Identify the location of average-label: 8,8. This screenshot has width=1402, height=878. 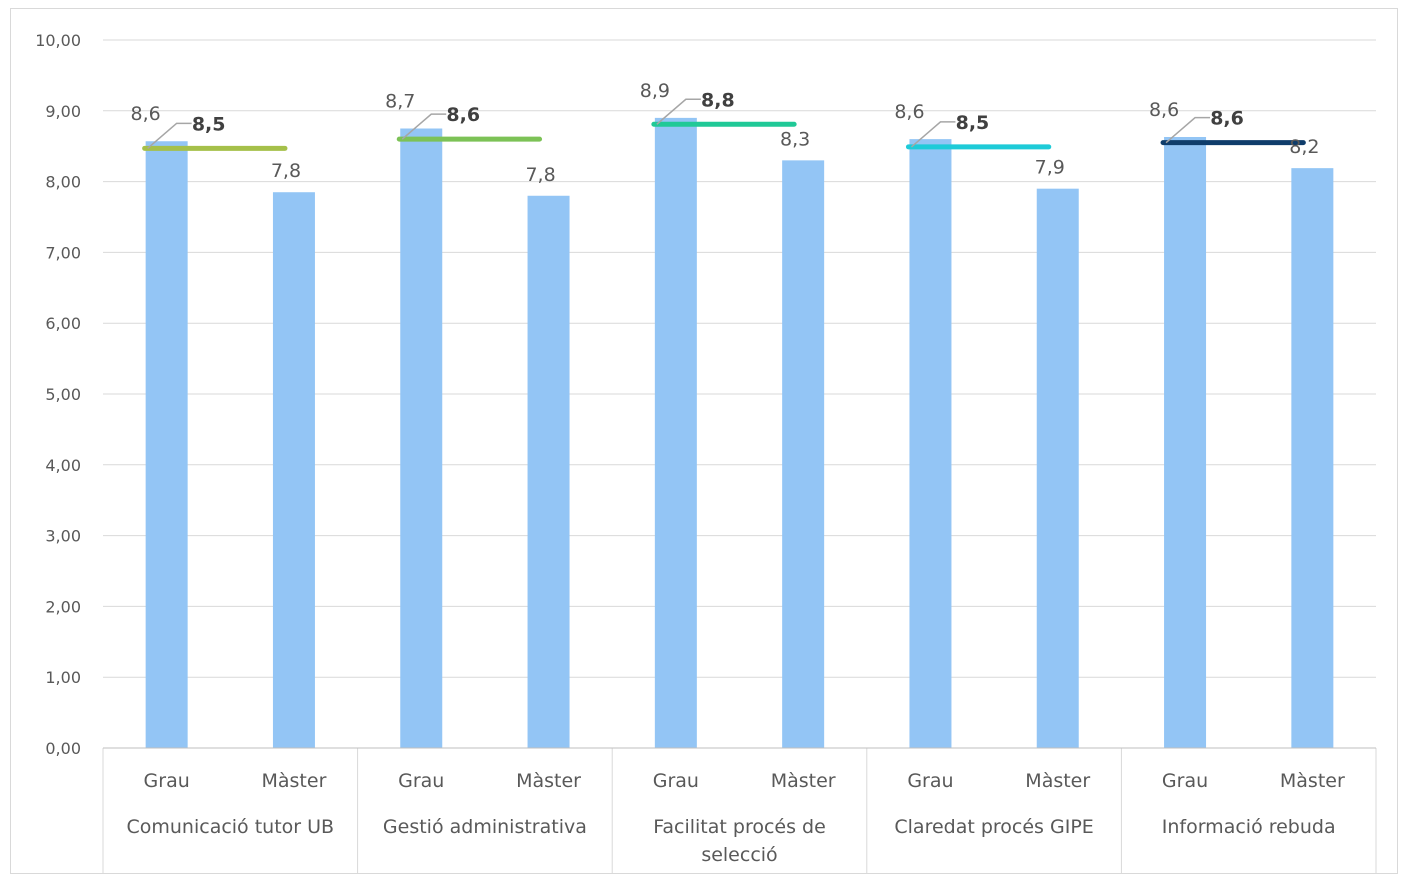
(718, 100).